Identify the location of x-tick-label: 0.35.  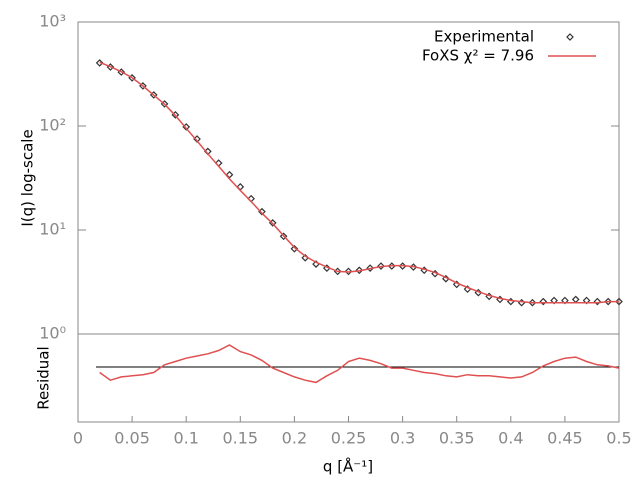
(457, 438).